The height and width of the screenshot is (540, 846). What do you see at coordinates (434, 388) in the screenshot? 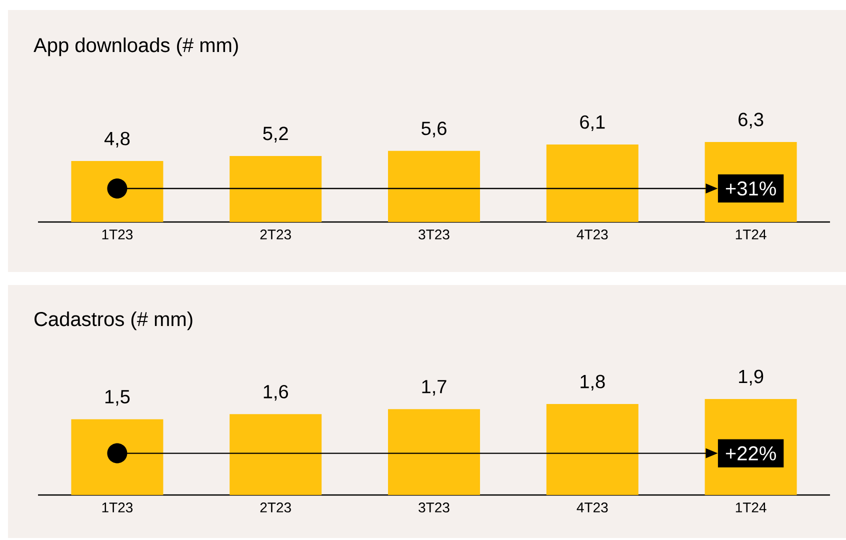
I see `data-label: 1,7` at bounding box center [434, 388].